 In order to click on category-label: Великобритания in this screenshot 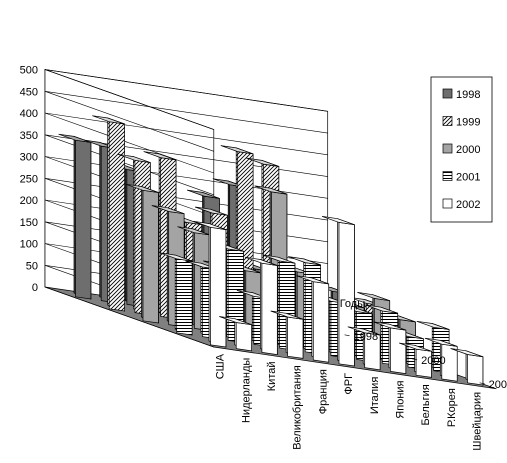, I will do `click(298, 407)`.